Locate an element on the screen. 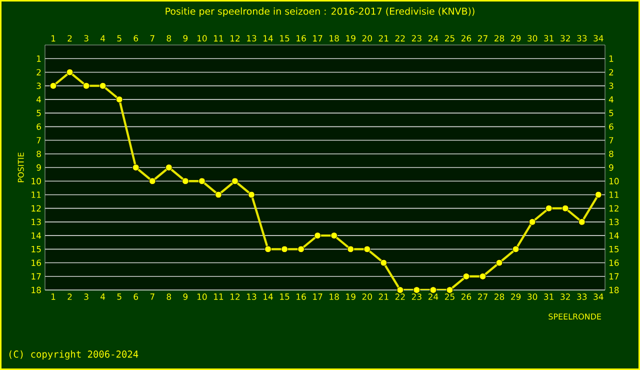 The width and height of the screenshot is (640, 370). y-tick-label: 1 is located at coordinates (39, 59).